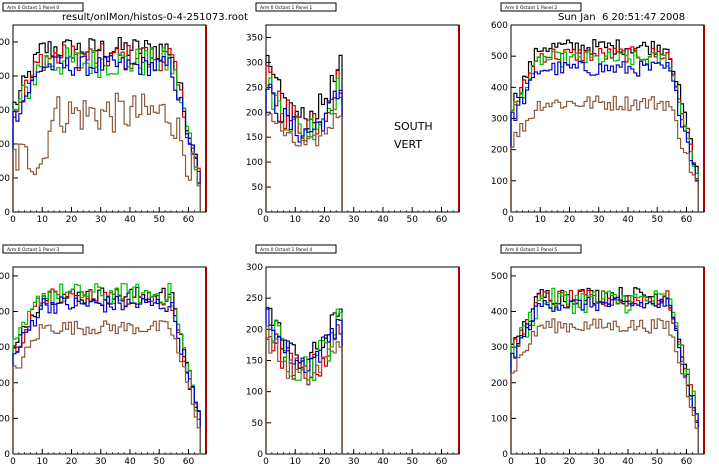 The width and height of the screenshot is (719, 464). I want to click on panel-title: Arm 0 Octant 1 Panel 1, so click(286, 8).